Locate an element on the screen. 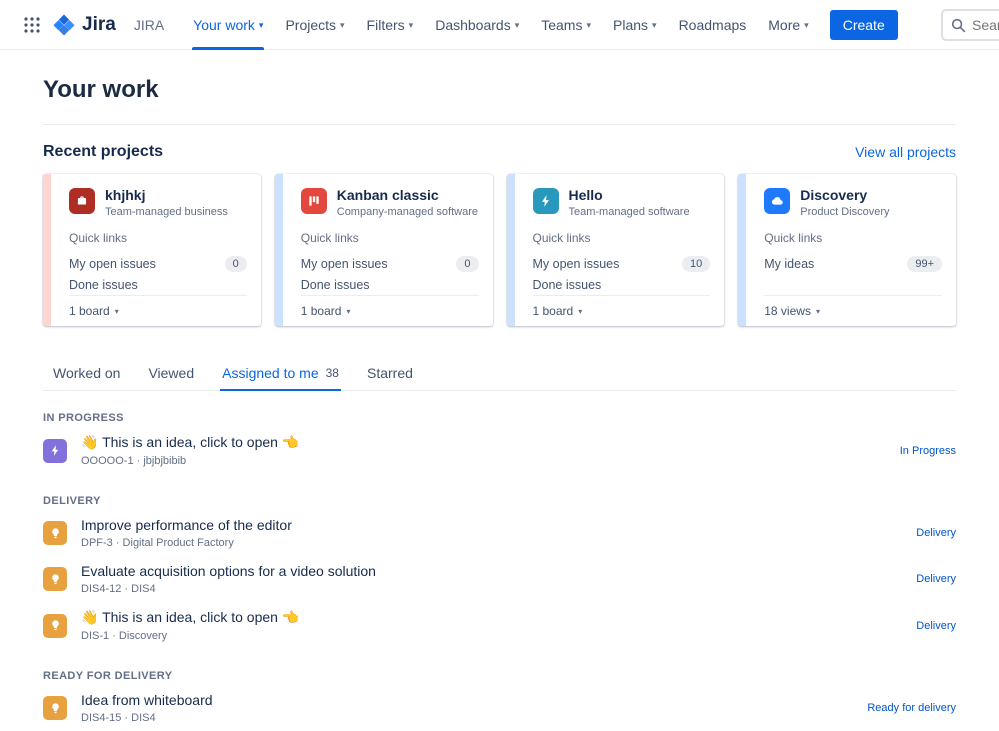  tab-label: Worked on is located at coordinates (87, 373).